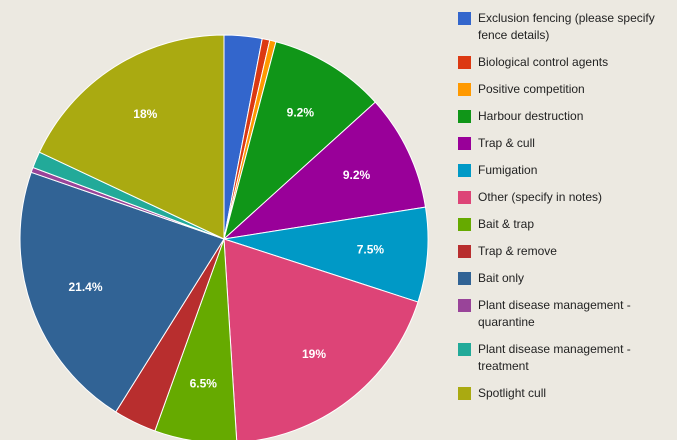  Describe the element at coordinates (554, 357) in the screenshot. I see `legend-label: Plant disease management - treatment` at that location.